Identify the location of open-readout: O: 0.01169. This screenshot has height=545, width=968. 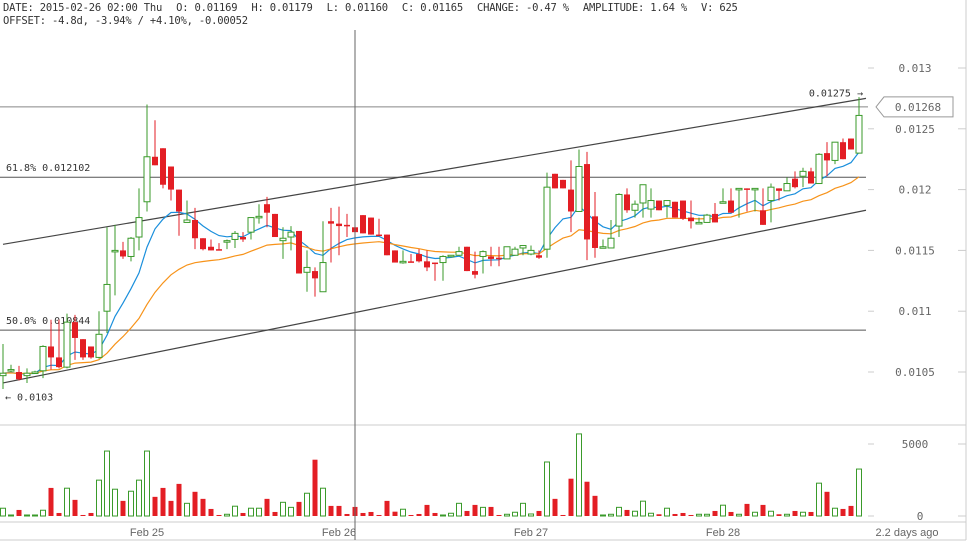
(207, 8).